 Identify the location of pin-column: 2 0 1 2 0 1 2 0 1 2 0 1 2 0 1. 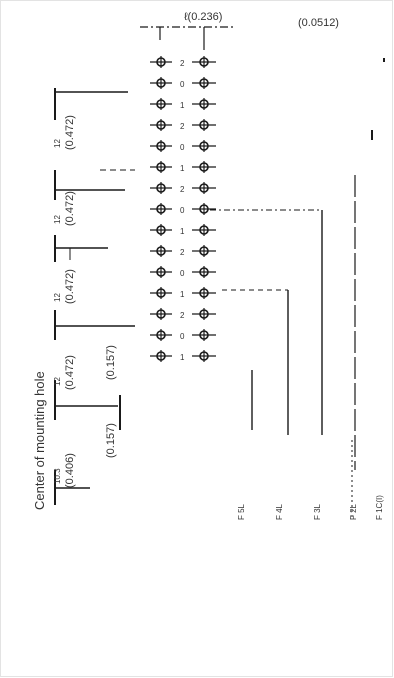
(183, 209).